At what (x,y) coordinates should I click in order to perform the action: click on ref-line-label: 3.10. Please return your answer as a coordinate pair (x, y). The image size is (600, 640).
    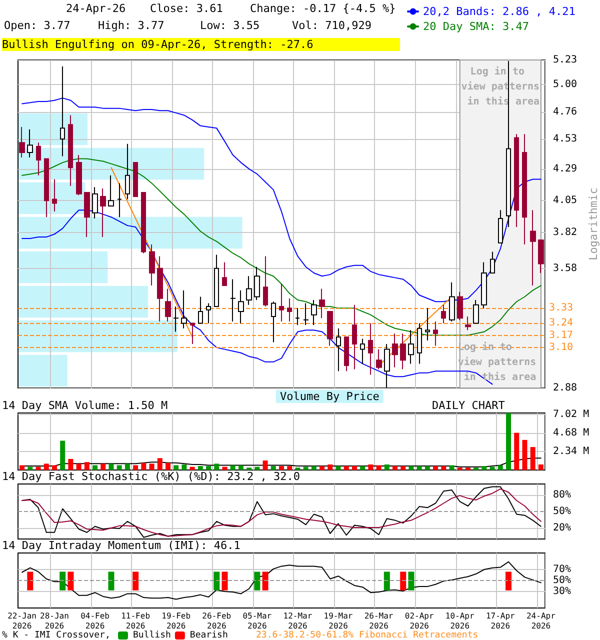
    Looking at the image, I should click on (561, 348).